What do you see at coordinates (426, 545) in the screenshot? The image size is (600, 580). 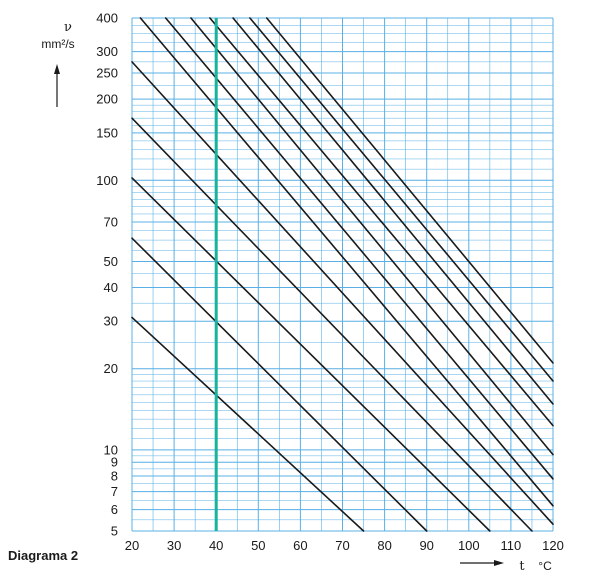 I see `x-tick-label: 90` at bounding box center [426, 545].